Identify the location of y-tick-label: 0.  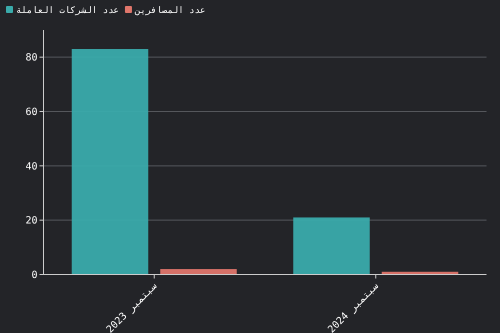
(34, 275).